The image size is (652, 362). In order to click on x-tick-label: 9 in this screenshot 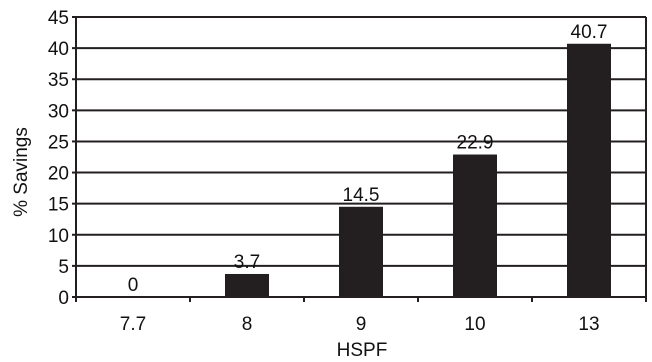, I will do `click(361, 324)`.